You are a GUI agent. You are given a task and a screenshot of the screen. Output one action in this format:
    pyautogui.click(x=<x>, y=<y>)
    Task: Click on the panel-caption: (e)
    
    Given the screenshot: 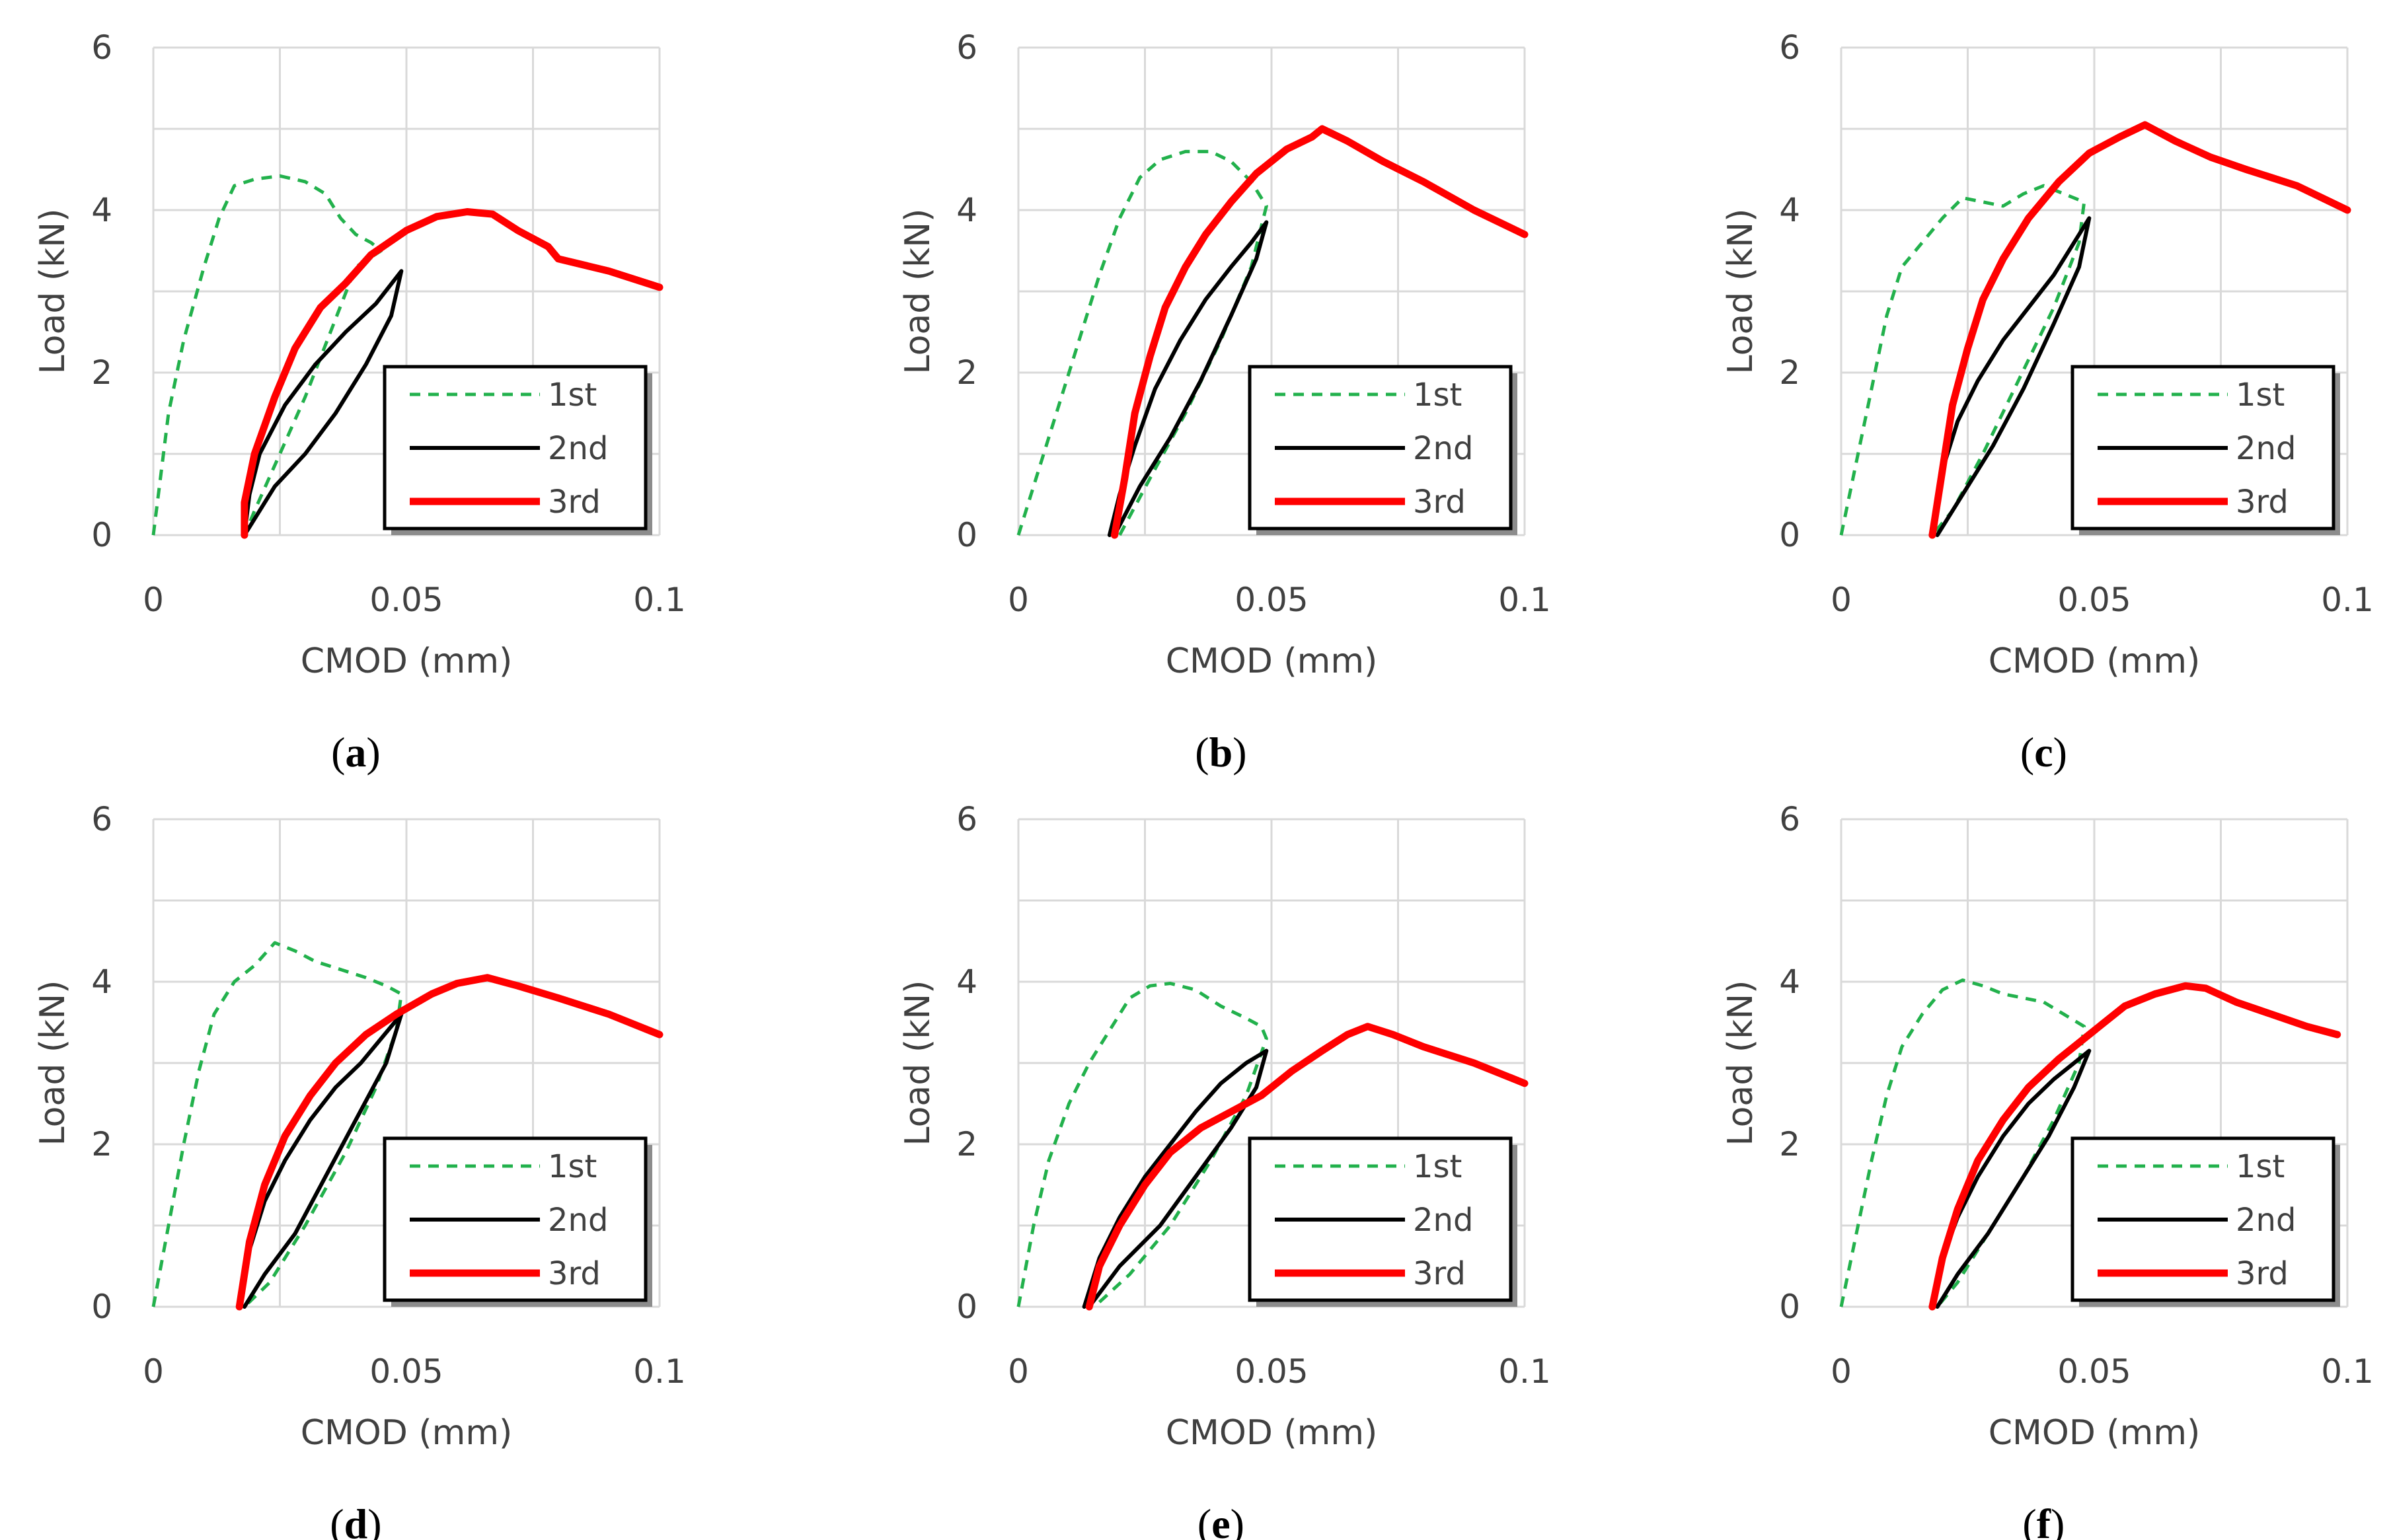 What is the action you would take?
    pyautogui.click(x=1221, y=1520)
    